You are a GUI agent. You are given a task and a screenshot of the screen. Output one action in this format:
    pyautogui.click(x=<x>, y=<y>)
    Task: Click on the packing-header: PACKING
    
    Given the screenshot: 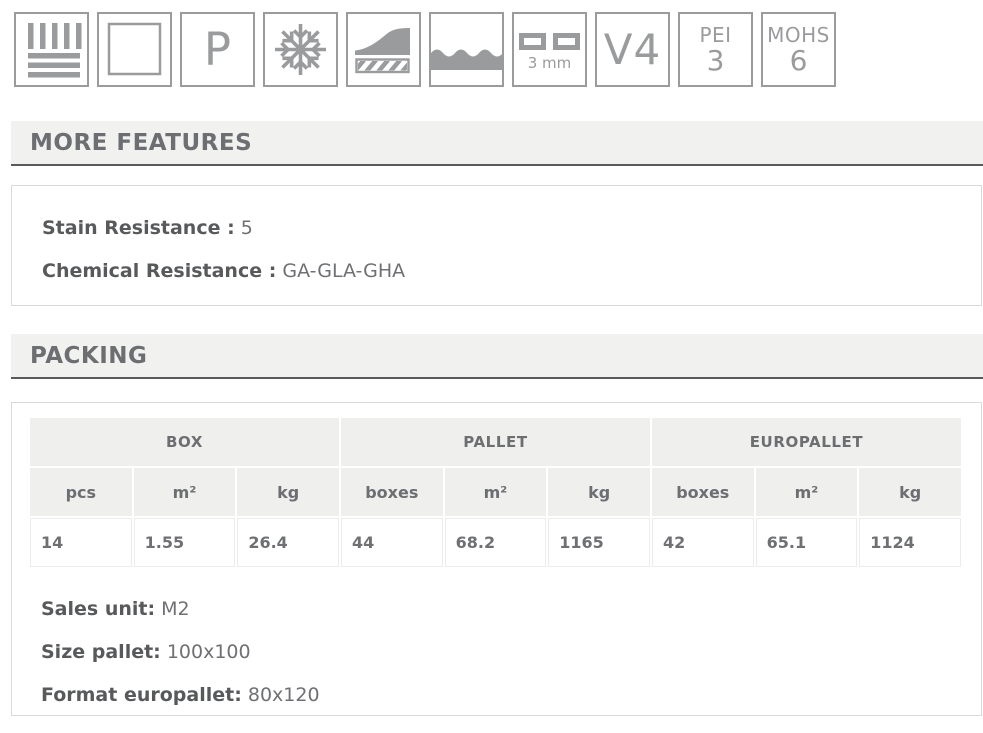 What is the action you would take?
    pyautogui.click(x=497, y=356)
    